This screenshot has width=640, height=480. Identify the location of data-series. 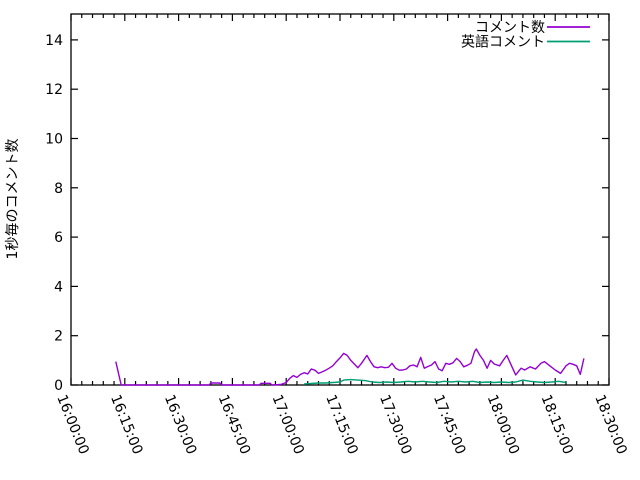
(350, 367).